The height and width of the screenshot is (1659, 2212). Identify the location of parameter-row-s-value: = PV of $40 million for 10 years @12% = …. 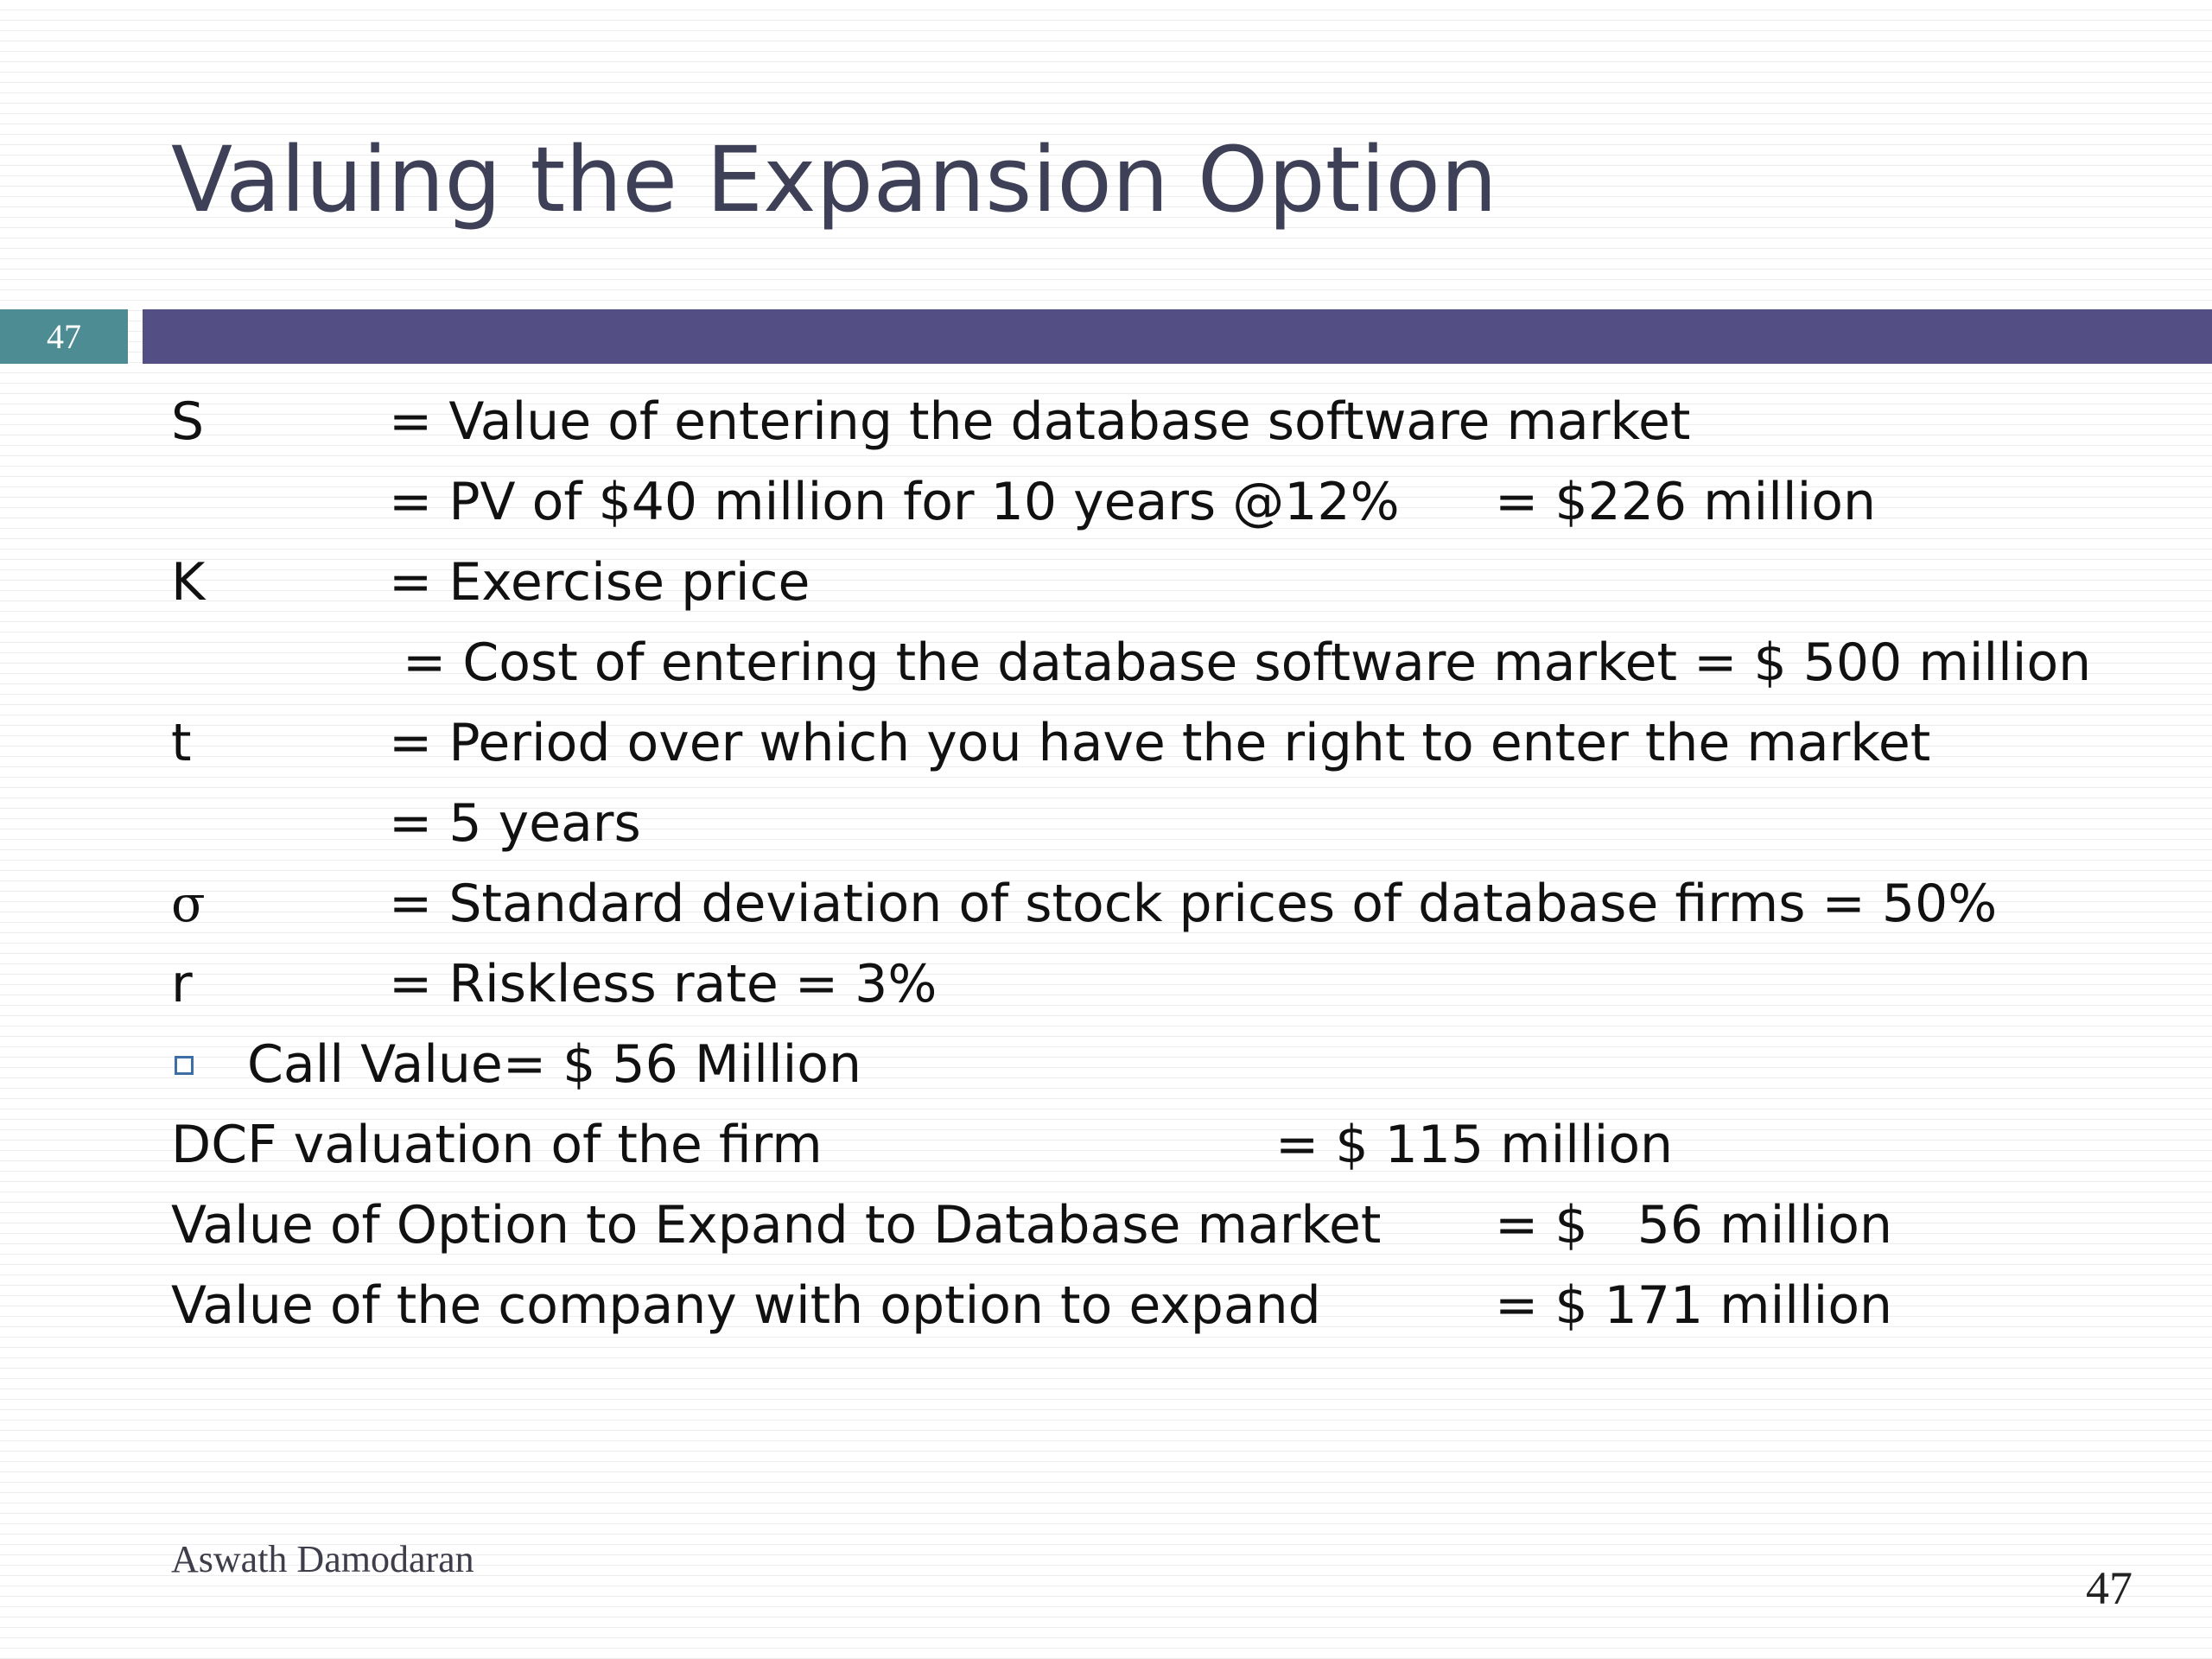
(1164, 502).